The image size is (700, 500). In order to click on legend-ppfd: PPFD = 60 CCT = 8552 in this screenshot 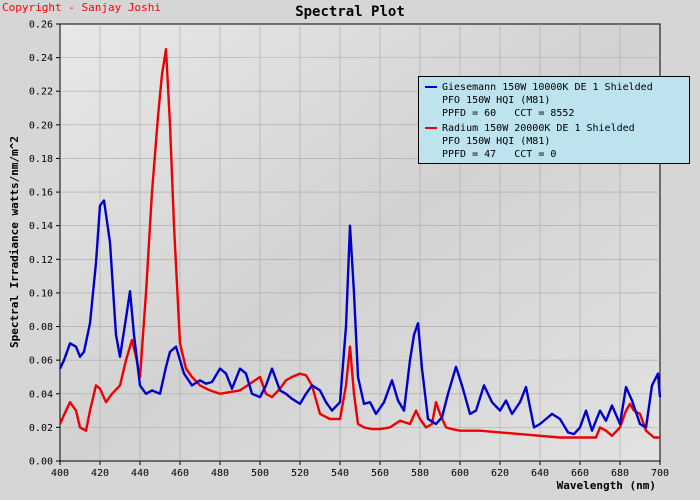, I will do `click(508, 113)`.